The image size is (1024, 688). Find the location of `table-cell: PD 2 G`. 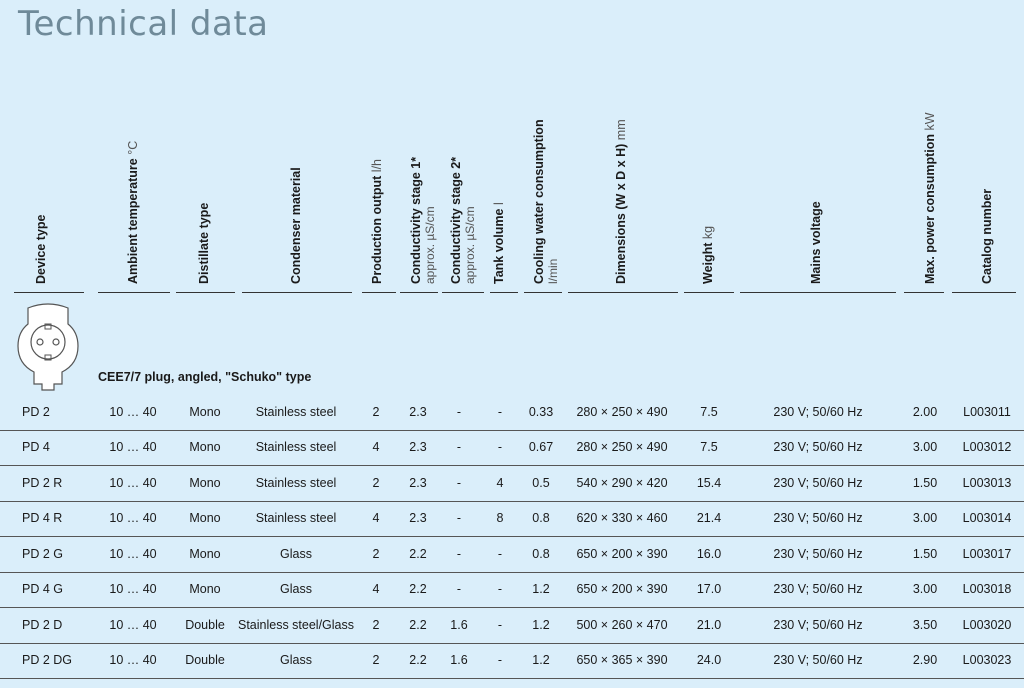

table-cell: PD 2 G is located at coordinates (42, 554).